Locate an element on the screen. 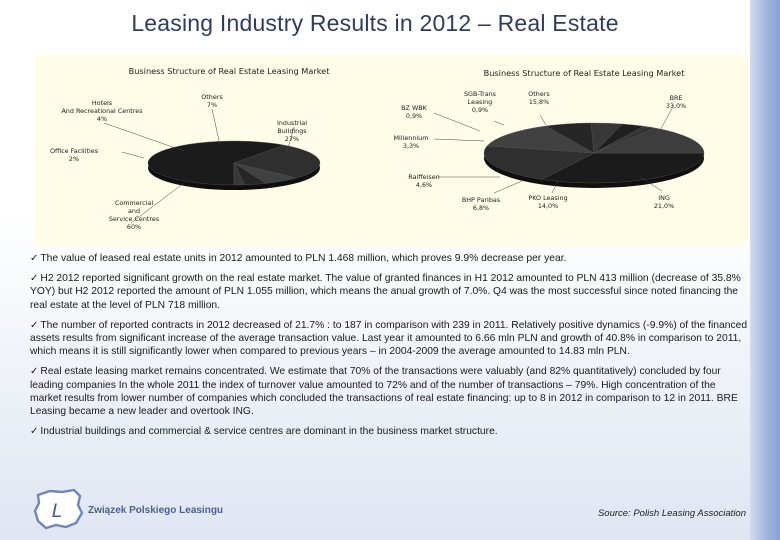 Image resolution: width=780 pixels, height=540 pixels. slice-label: Commercial and Service Centres 60% is located at coordinates (134, 215).